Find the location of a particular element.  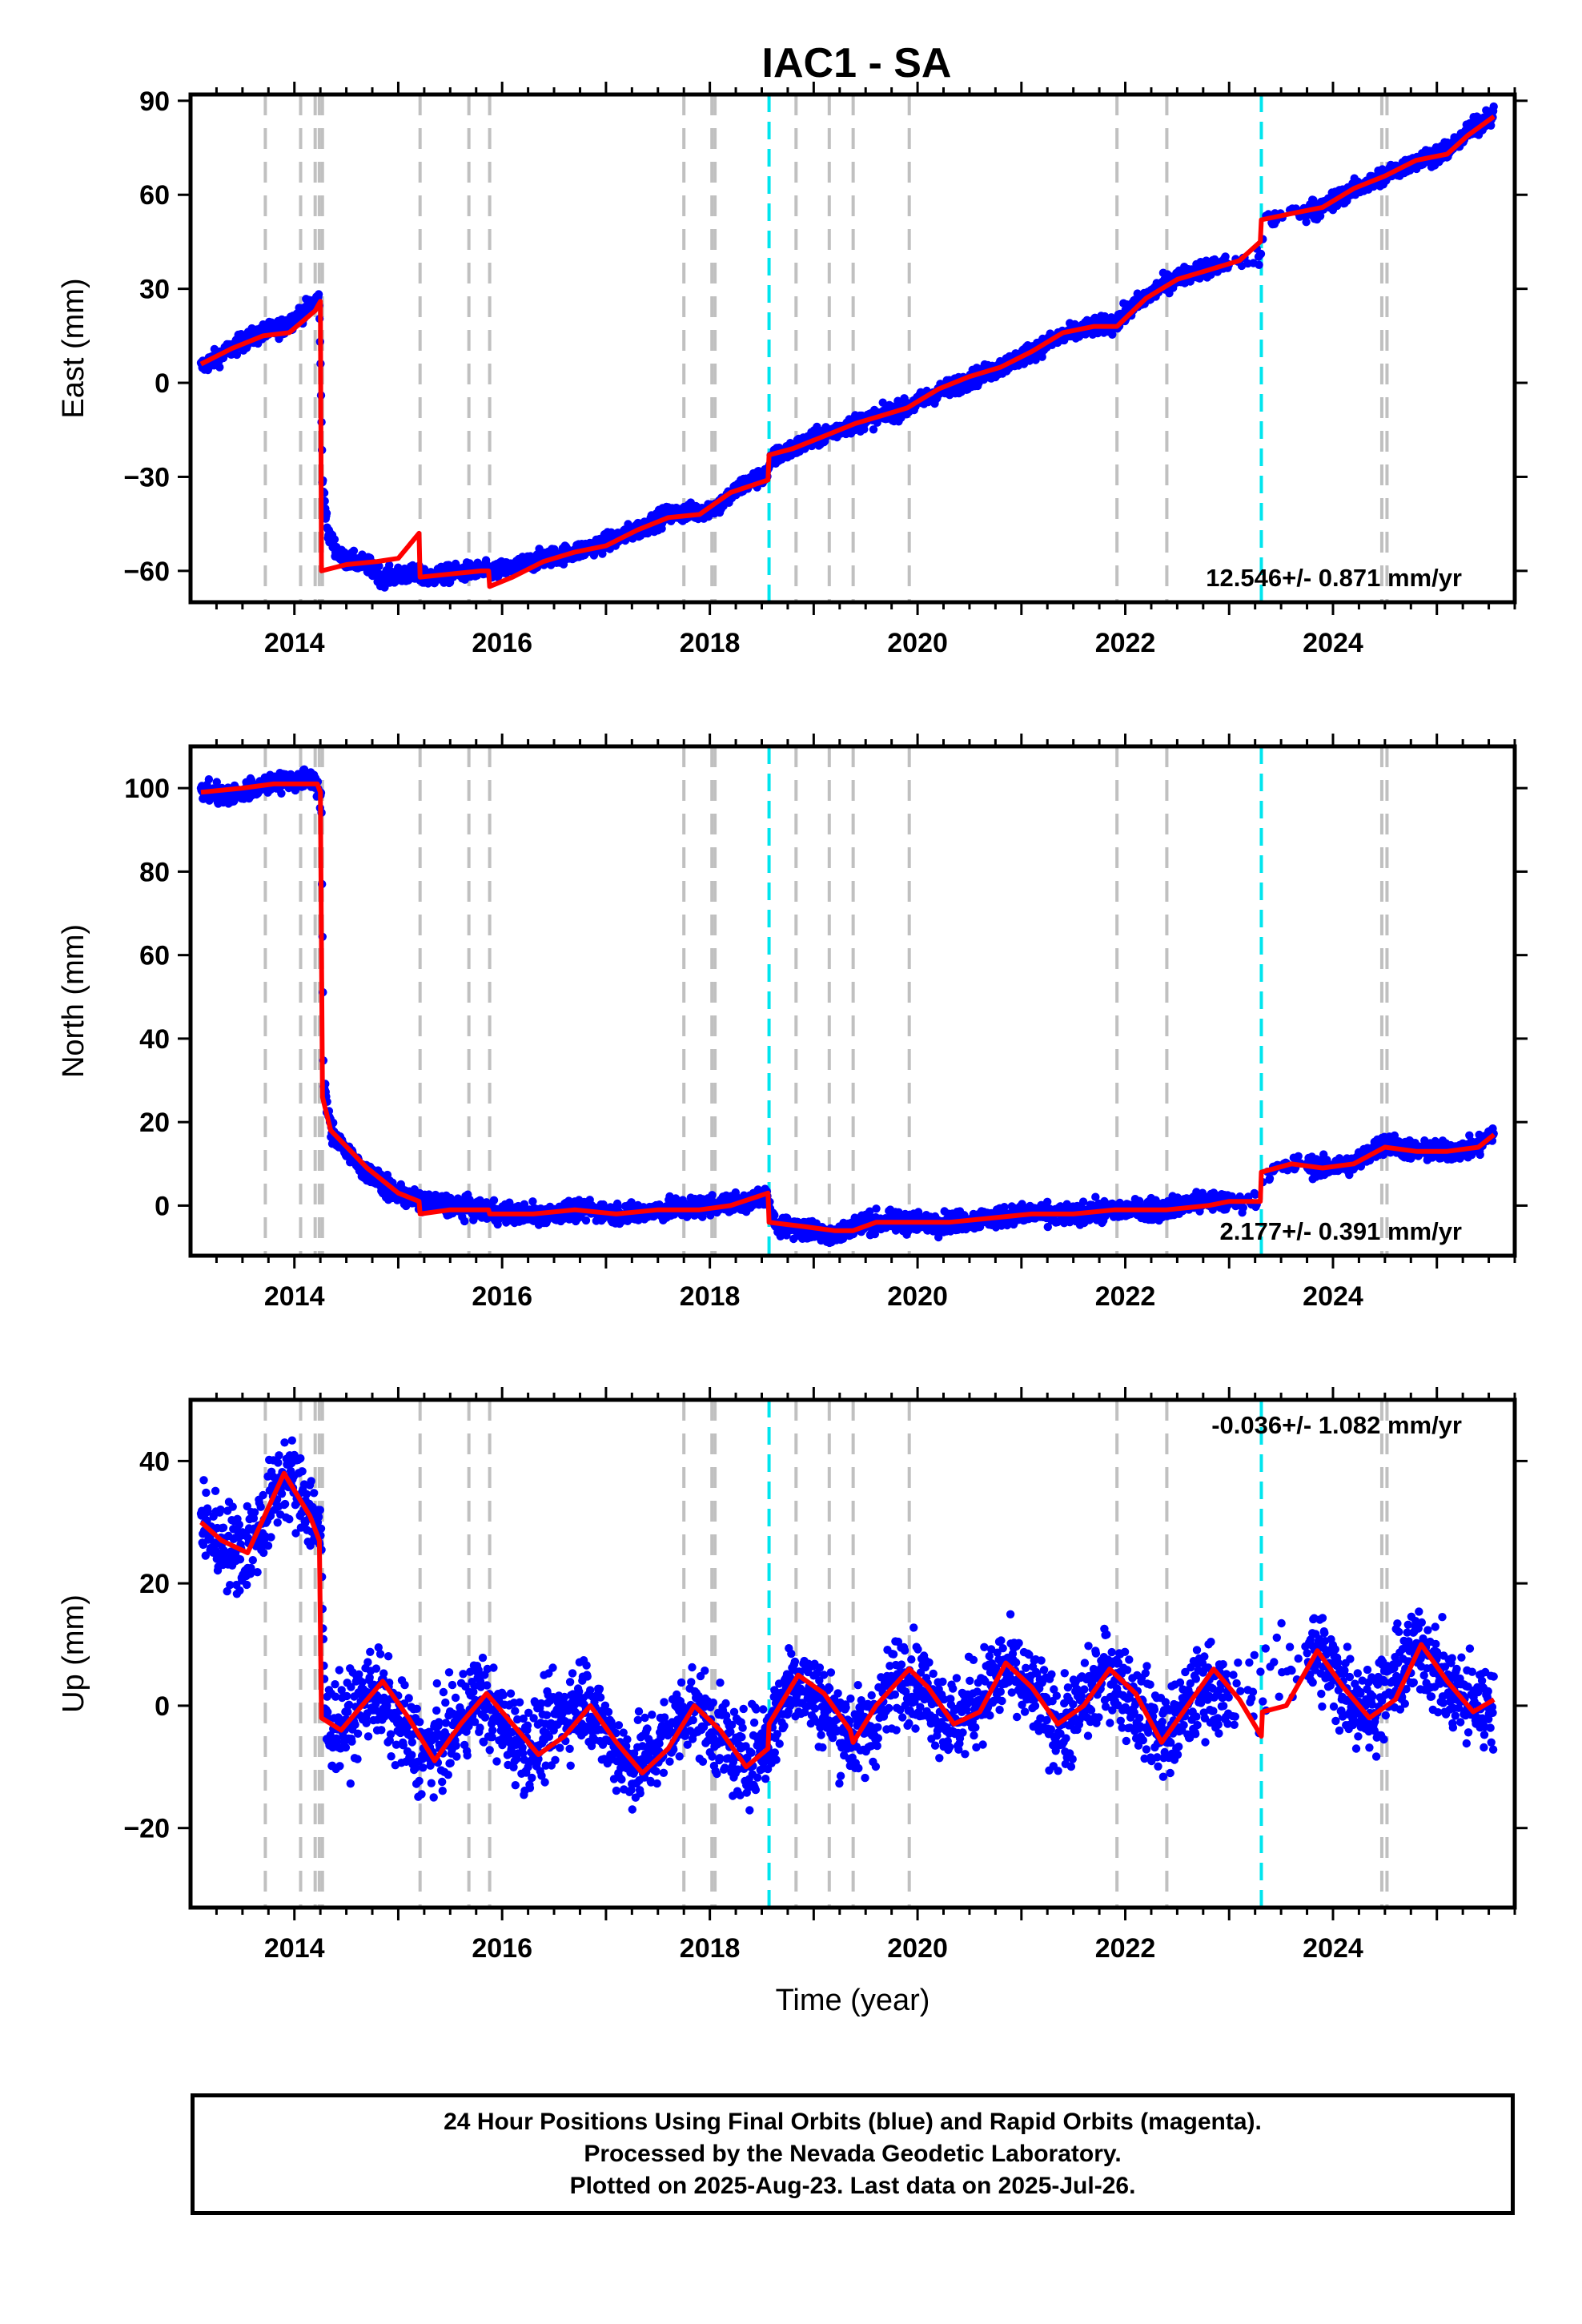

chart-title: IAC1 - SA is located at coordinates (857, 63).